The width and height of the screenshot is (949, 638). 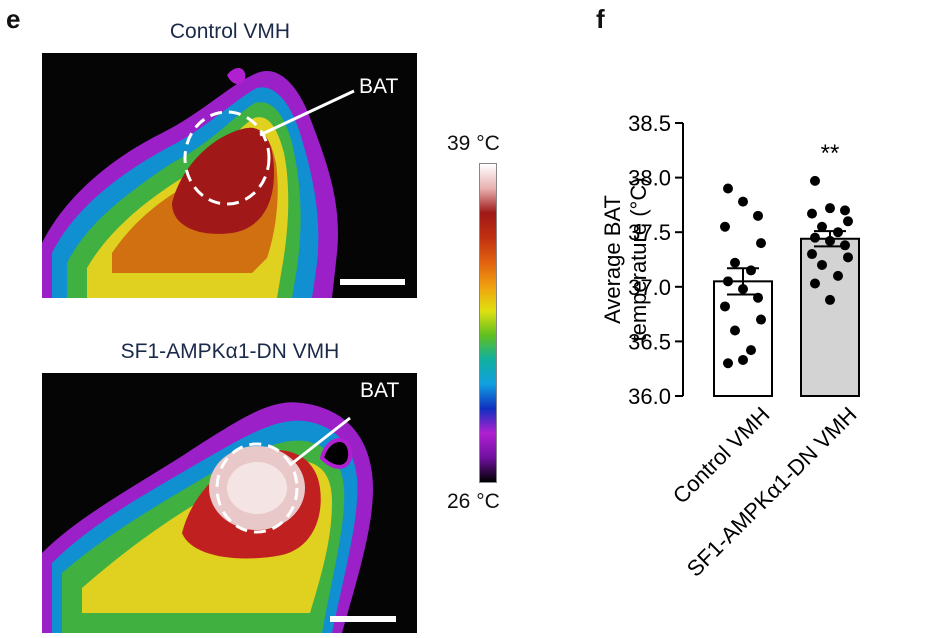 I want to click on y-tick-label-0: 36.0, so click(x=649, y=396).